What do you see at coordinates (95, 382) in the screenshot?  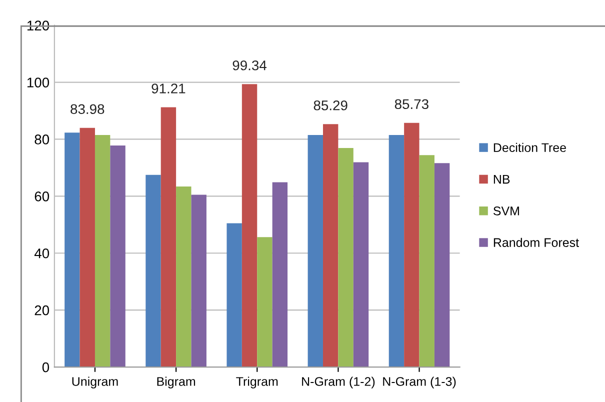 I see `x-tick-label: Unigram` at bounding box center [95, 382].